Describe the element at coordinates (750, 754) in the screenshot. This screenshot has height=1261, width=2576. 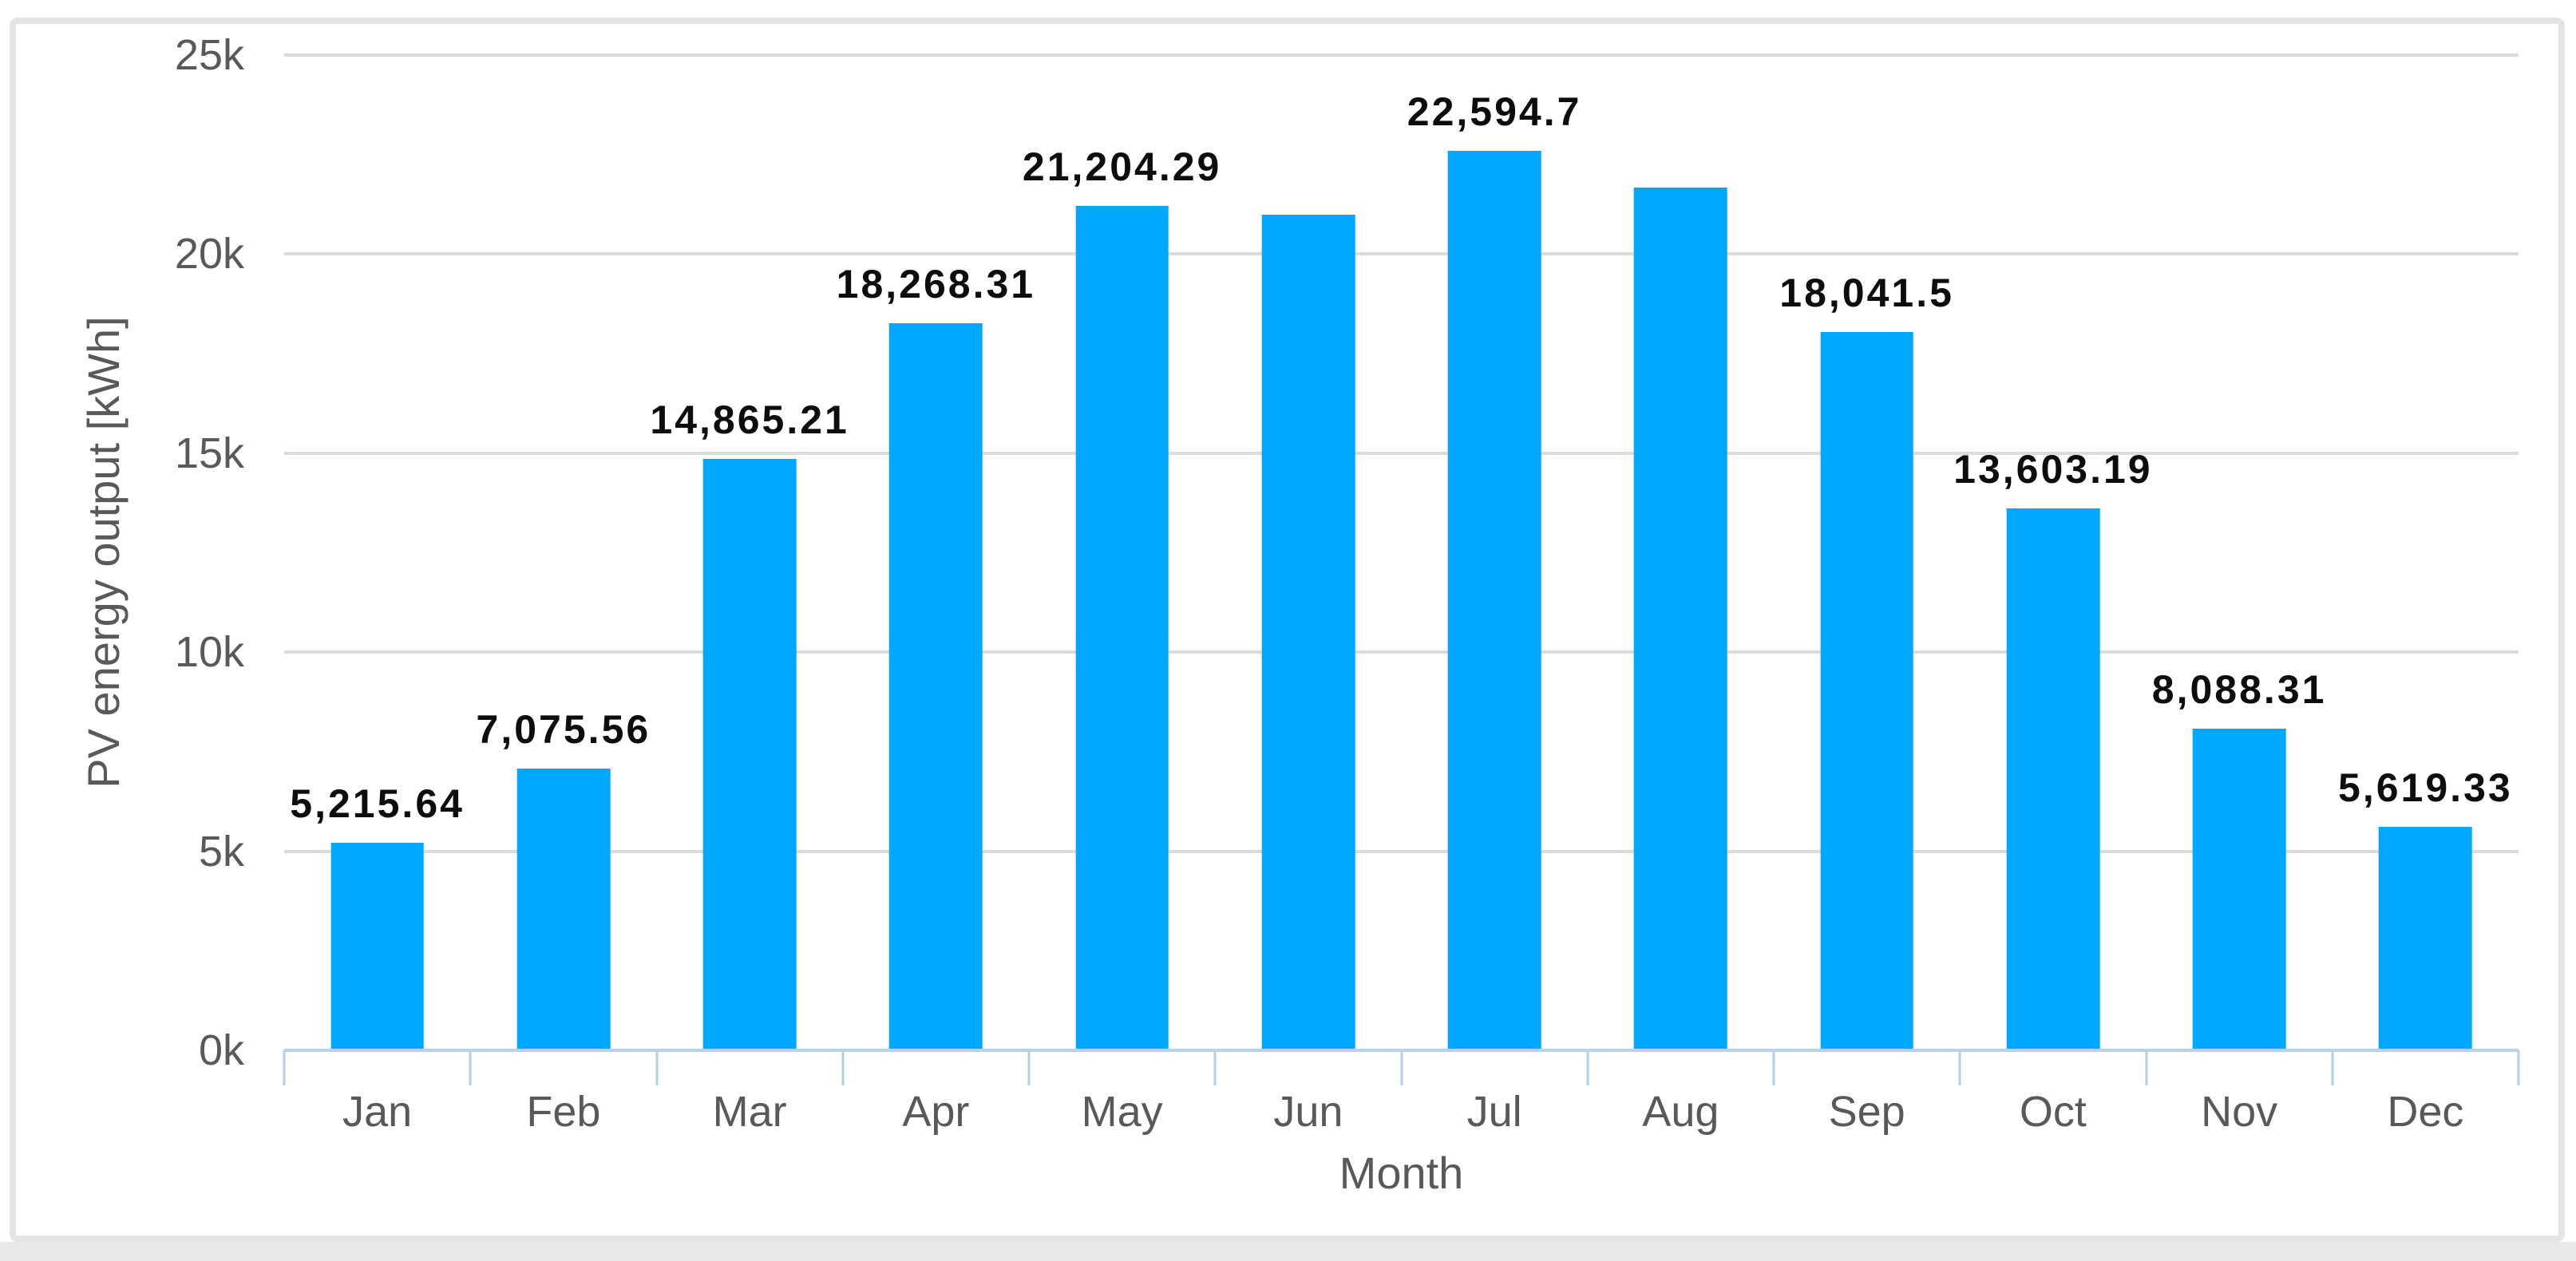
I see `bar-mar` at that location.